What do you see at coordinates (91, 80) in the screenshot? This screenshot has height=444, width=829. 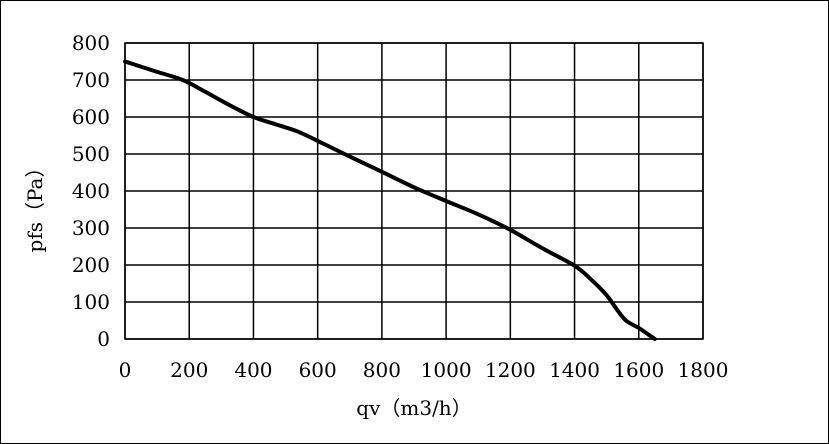 I see `y-tick-label: 700` at bounding box center [91, 80].